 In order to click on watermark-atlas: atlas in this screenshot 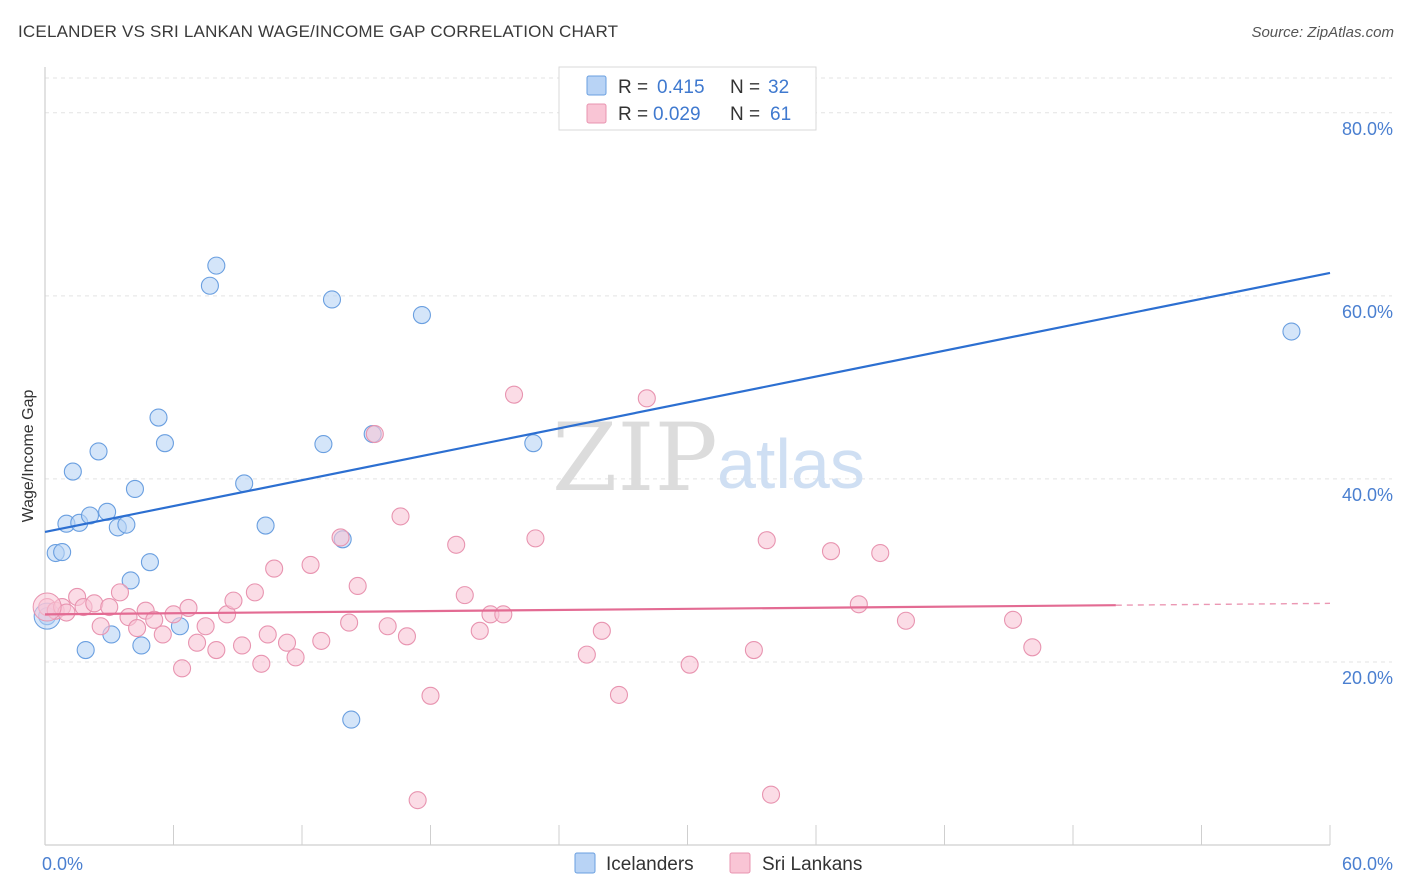, I will do `click(791, 464)`.